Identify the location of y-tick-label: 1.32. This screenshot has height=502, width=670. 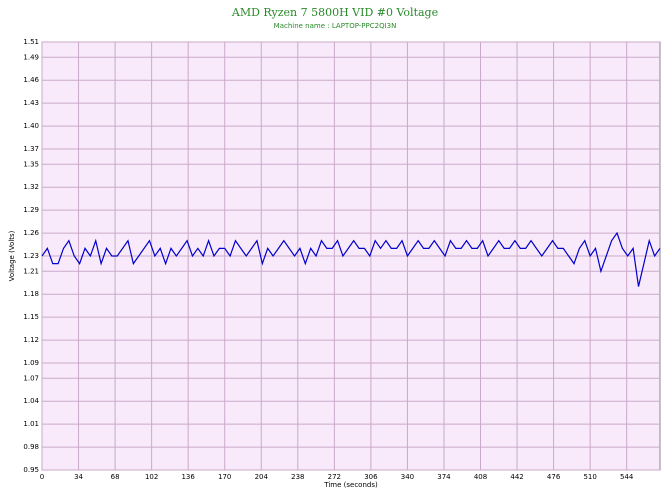
(31, 187).